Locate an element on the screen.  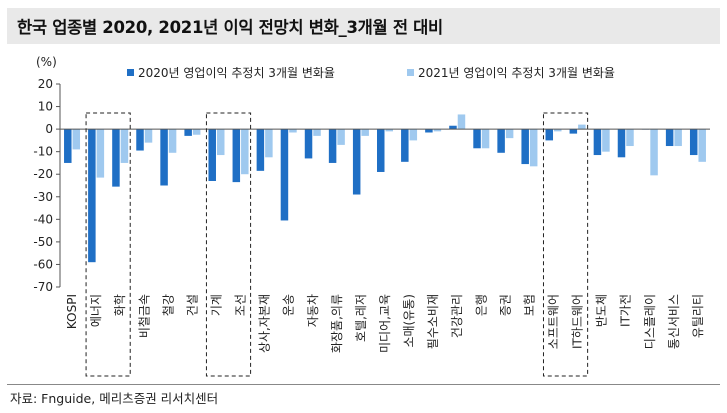
category-label: 반도체 is located at coordinates (602, 310).